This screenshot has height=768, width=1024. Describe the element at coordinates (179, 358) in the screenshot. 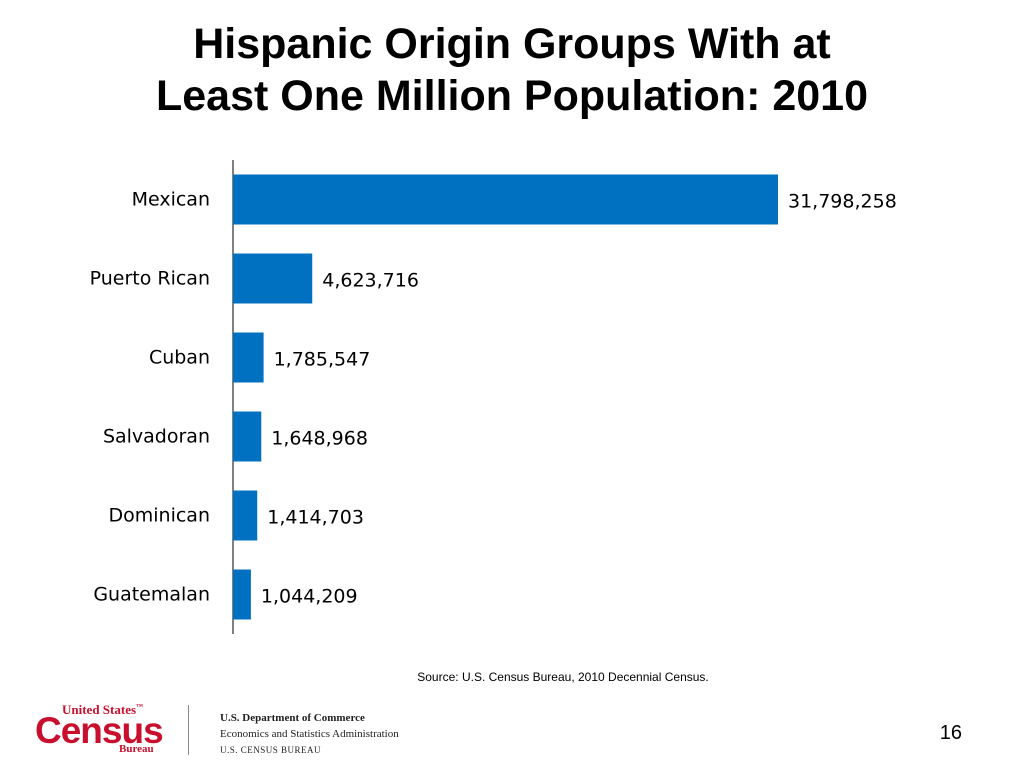

I see `category-label: Cuban` at that location.